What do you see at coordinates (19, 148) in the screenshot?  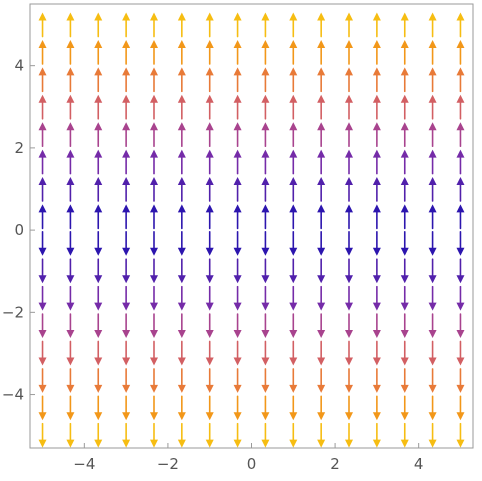 I see `y-tick-label: 2` at bounding box center [19, 148].